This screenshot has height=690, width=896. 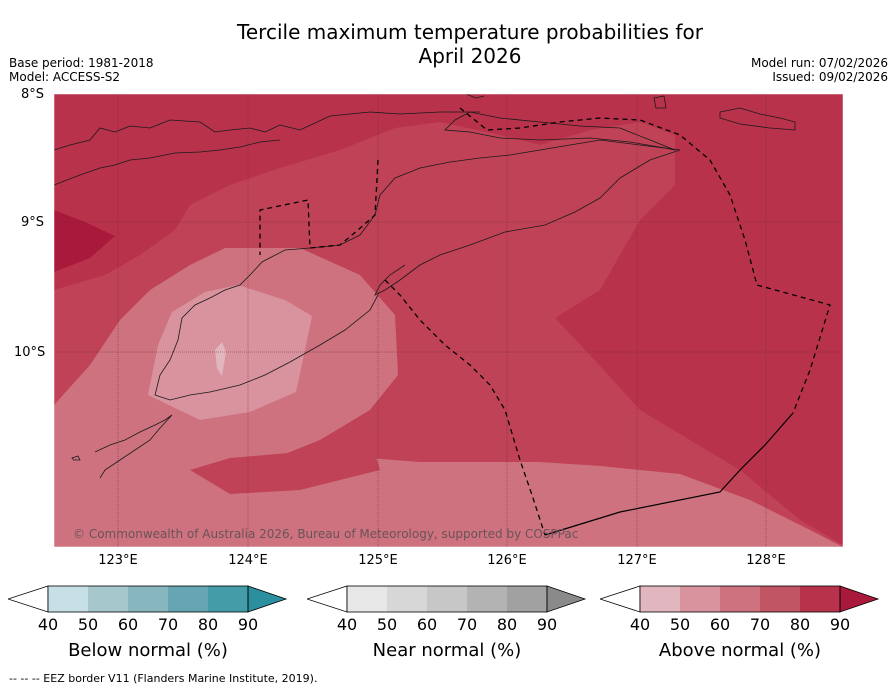 I want to click on colorbar-above, so click(x=740, y=599).